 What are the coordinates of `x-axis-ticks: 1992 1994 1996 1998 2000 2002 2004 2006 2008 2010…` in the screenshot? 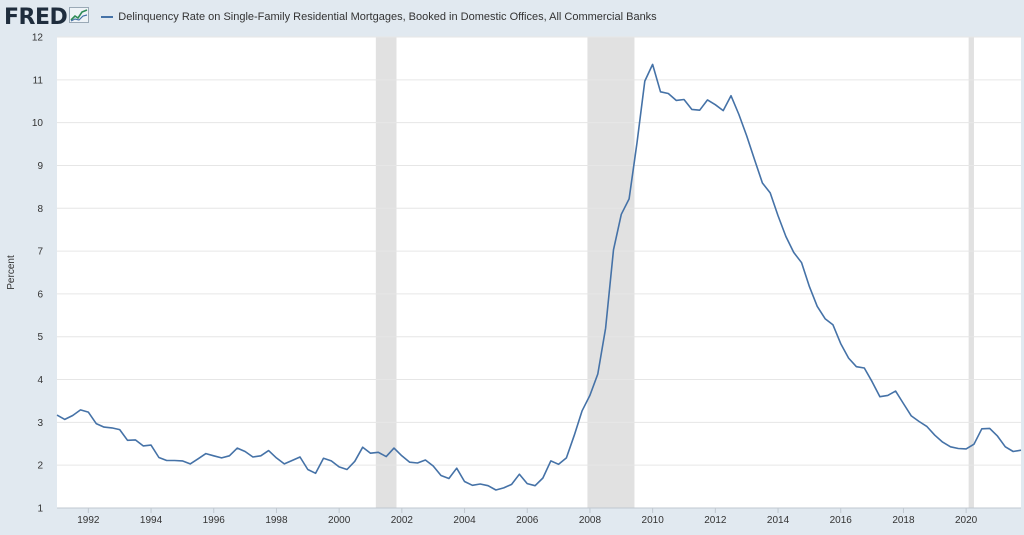 It's located at (527, 517).